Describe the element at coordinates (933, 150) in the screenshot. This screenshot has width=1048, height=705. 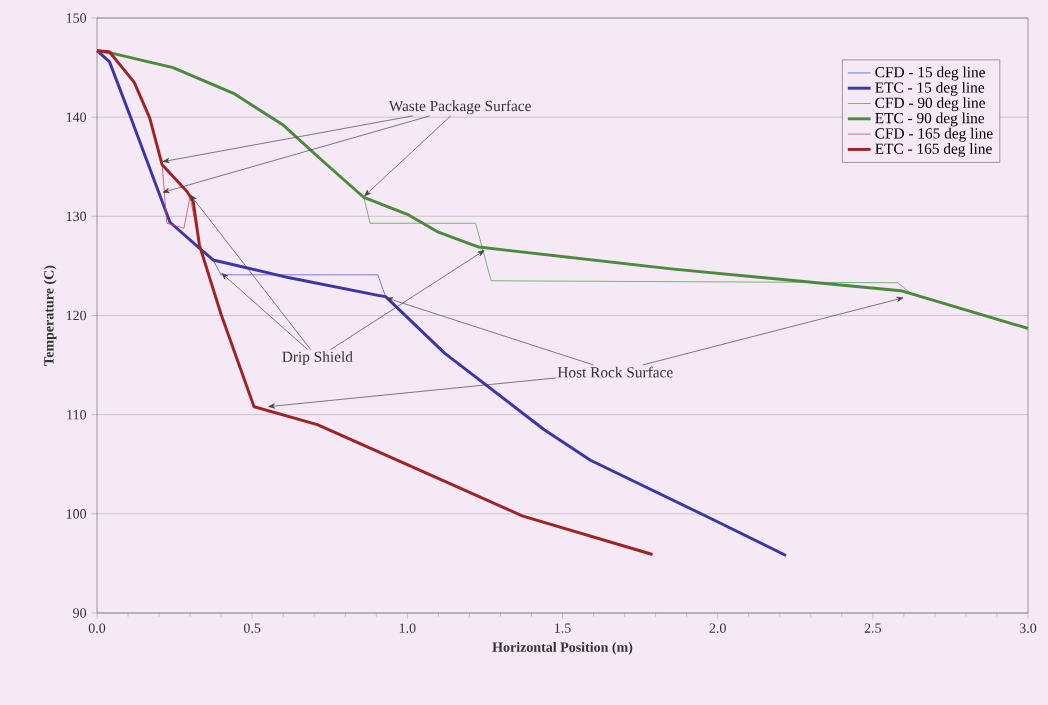
I see `legend-label: ETC - 165 deg line` at that location.